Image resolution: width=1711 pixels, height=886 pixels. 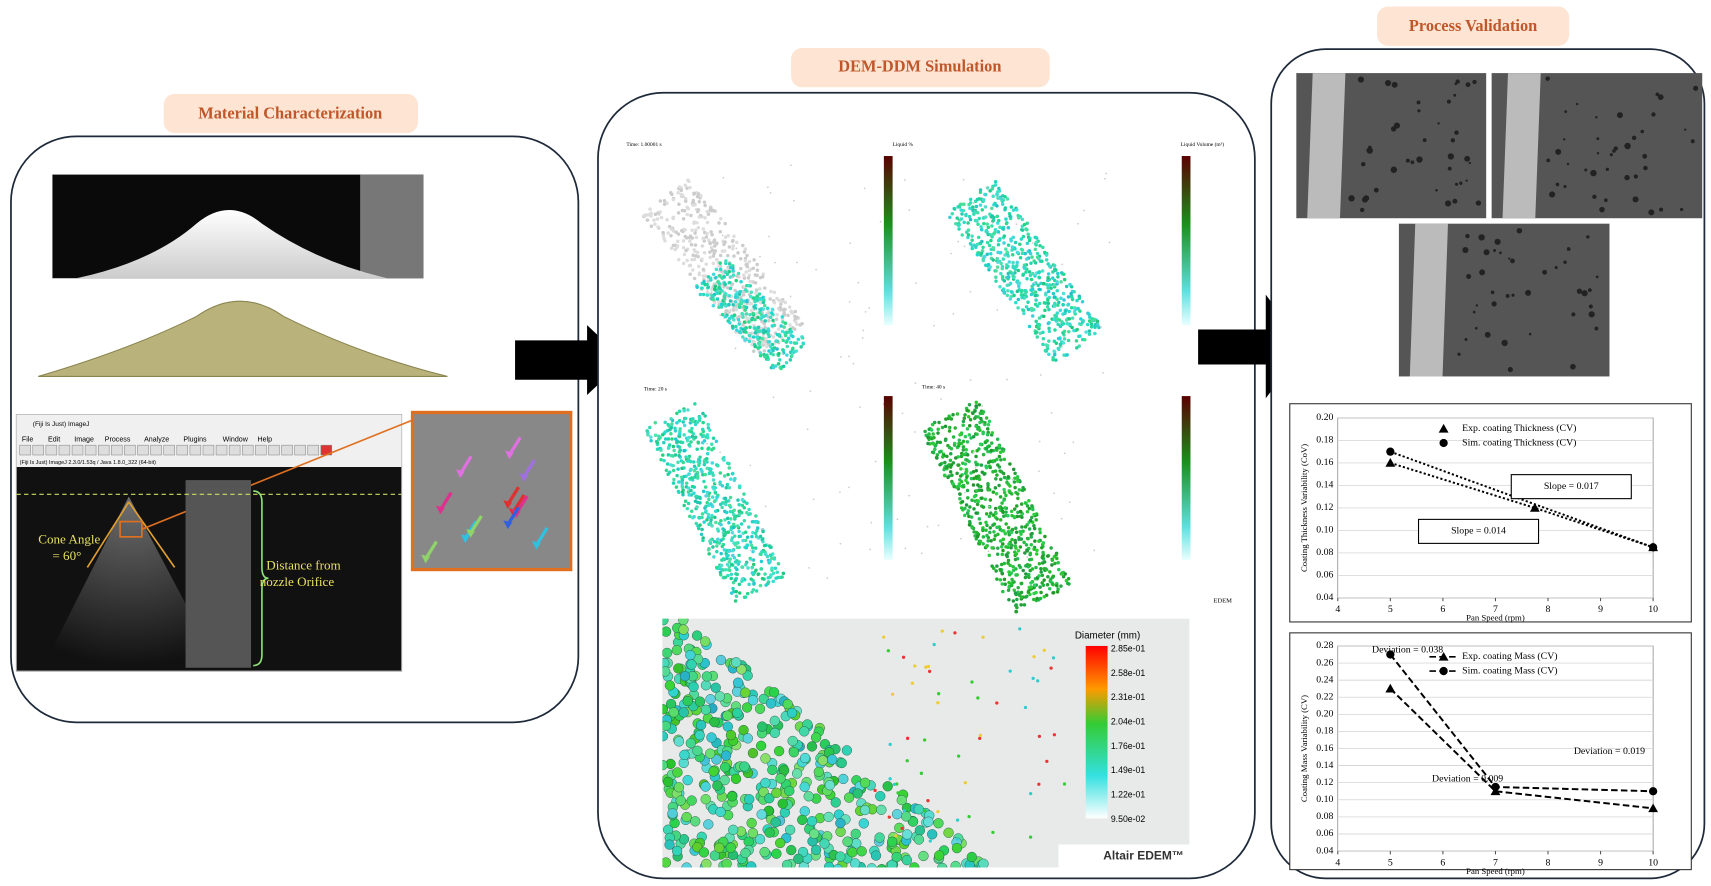 What do you see at coordinates (1509, 656) in the screenshot?
I see `legend-label: Exp. coating Mass (CV)` at bounding box center [1509, 656].